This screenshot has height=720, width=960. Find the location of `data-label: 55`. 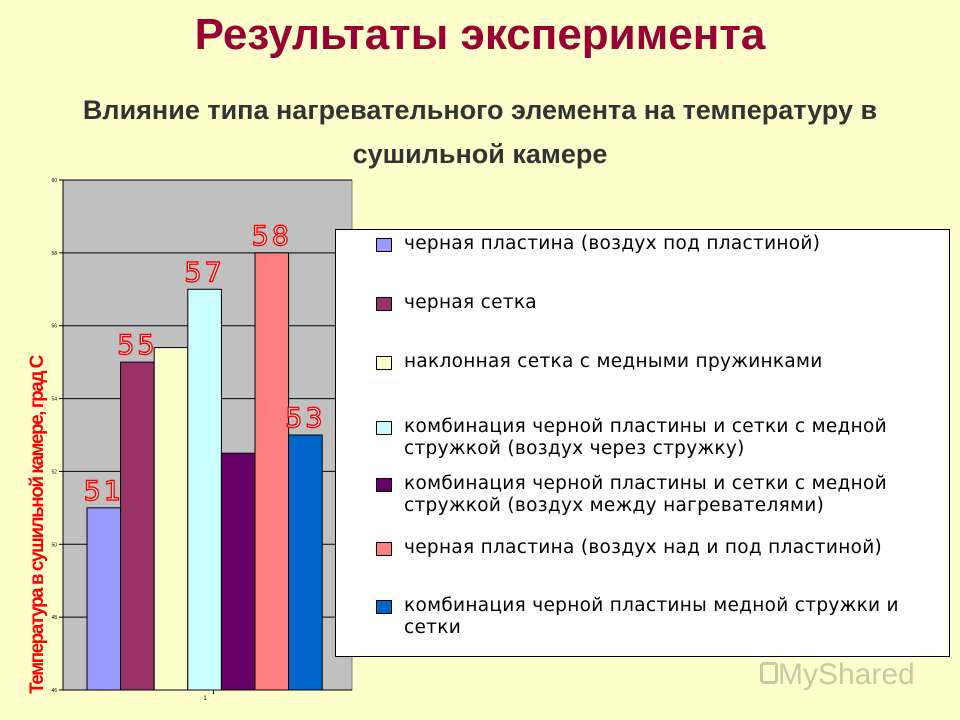

data-label: 55 is located at coordinates (137, 345).